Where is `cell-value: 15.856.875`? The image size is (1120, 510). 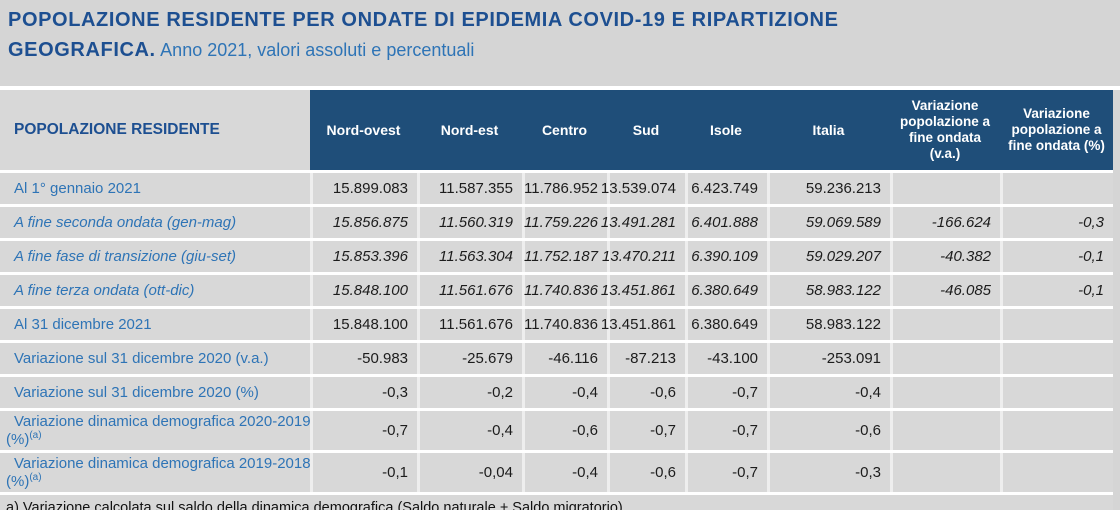 cell-value: 15.856.875 is located at coordinates (363, 222).